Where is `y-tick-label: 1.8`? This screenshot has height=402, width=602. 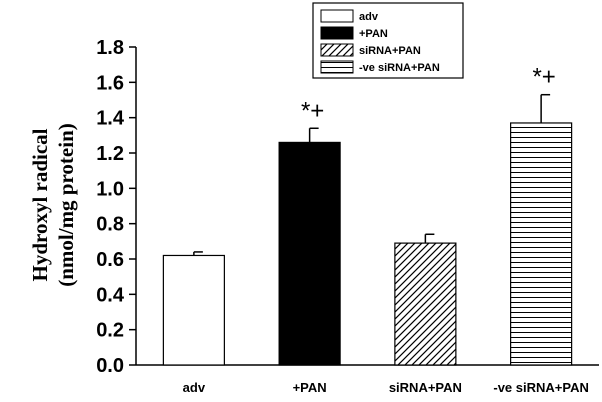 y-tick-label: 1.8 is located at coordinates (110, 48).